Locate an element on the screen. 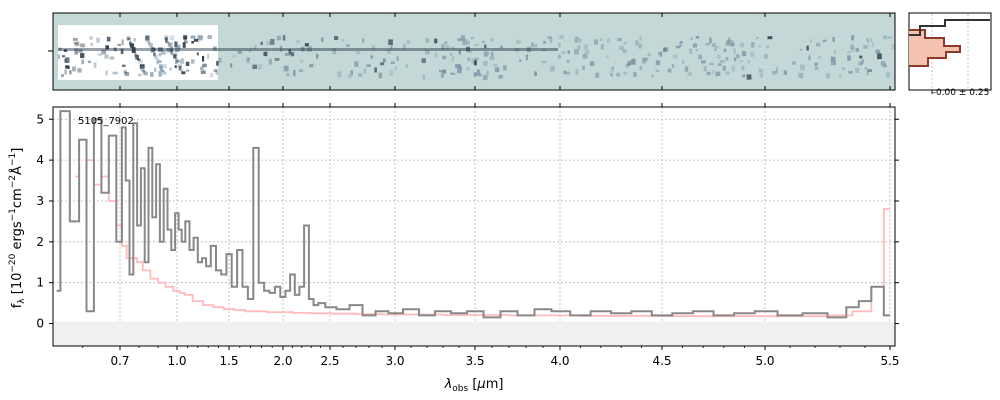  x-tick-label: 1.5 is located at coordinates (228, 361).